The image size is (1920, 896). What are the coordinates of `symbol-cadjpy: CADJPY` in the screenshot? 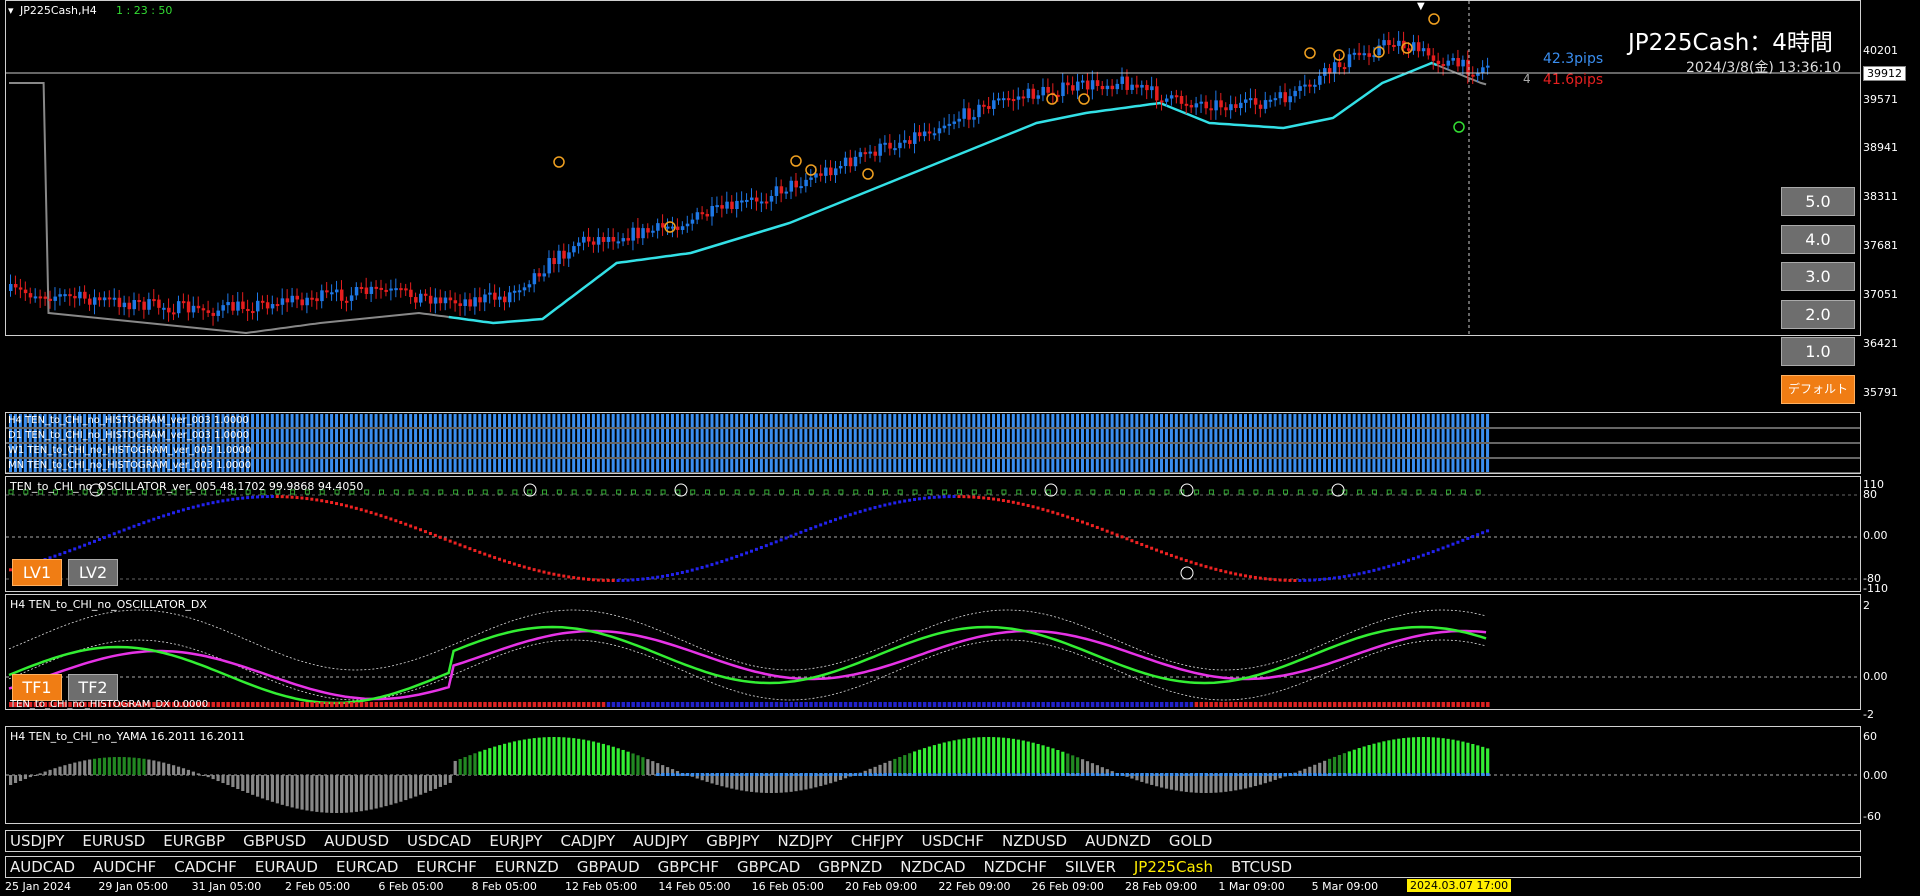 It's located at (588, 841).